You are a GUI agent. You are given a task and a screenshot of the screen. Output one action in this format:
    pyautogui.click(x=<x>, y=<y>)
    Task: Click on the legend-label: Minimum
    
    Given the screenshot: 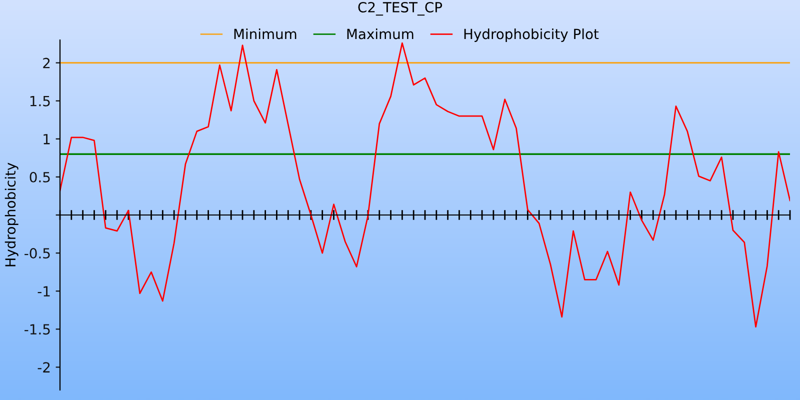 What is the action you would take?
    pyautogui.click(x=265, y=34)
    